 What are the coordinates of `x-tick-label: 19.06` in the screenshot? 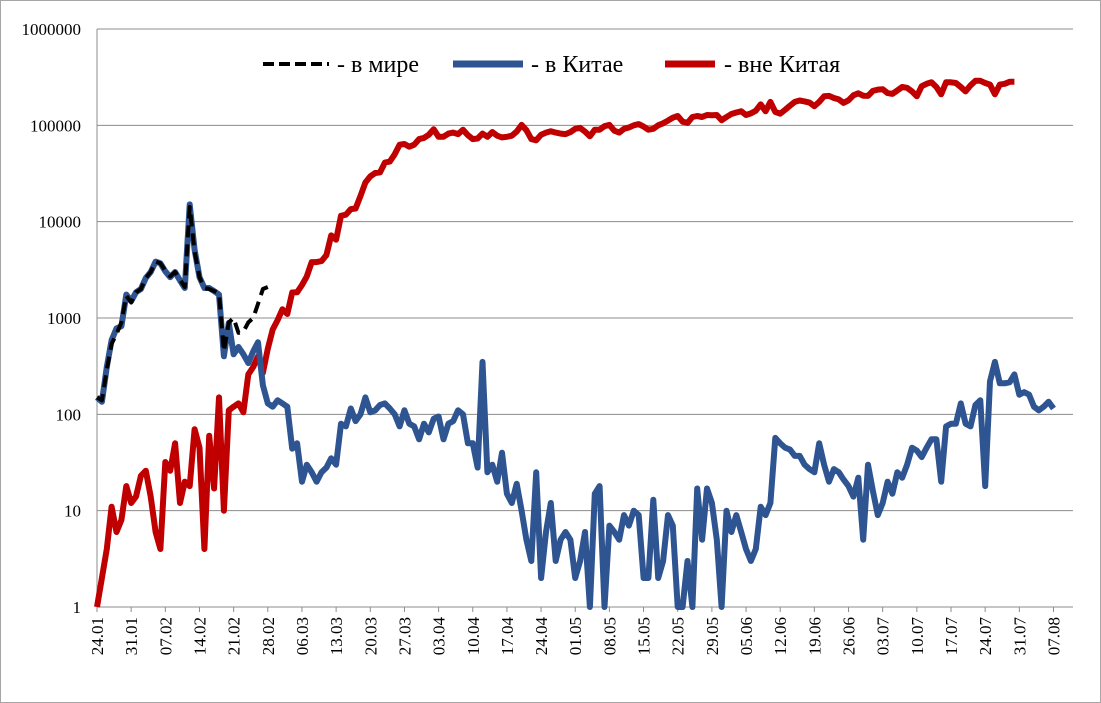 It's located at (814, 636).